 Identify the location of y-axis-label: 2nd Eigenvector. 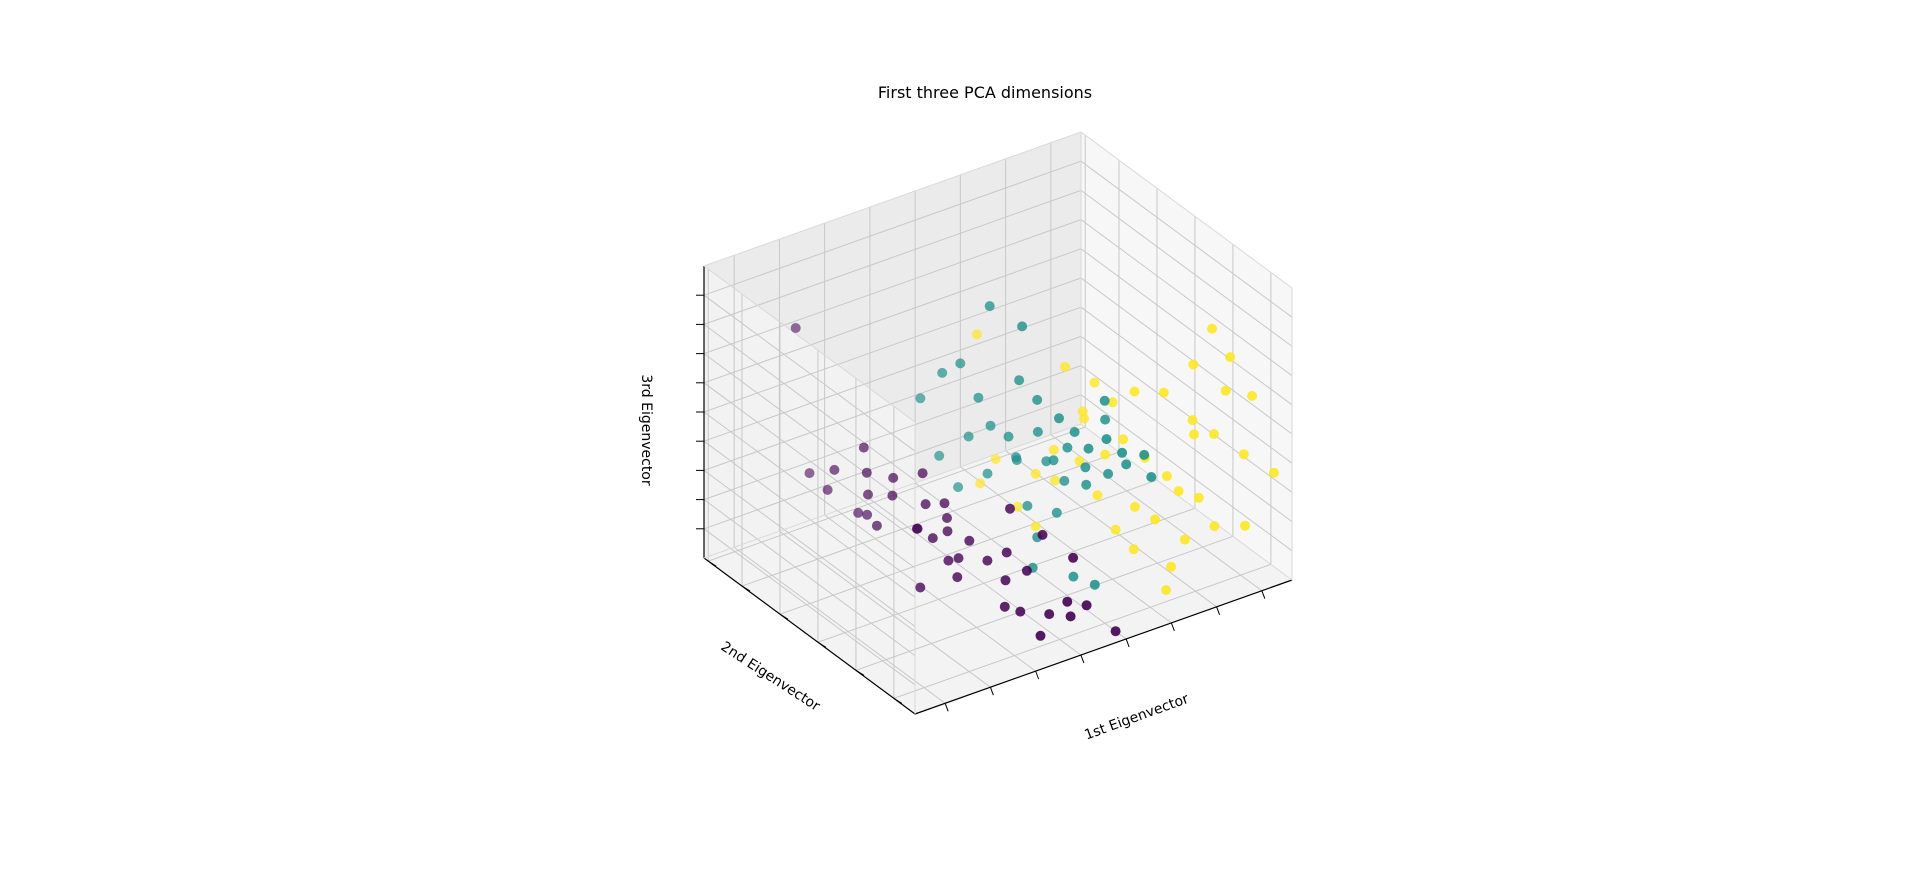
(770, 677).